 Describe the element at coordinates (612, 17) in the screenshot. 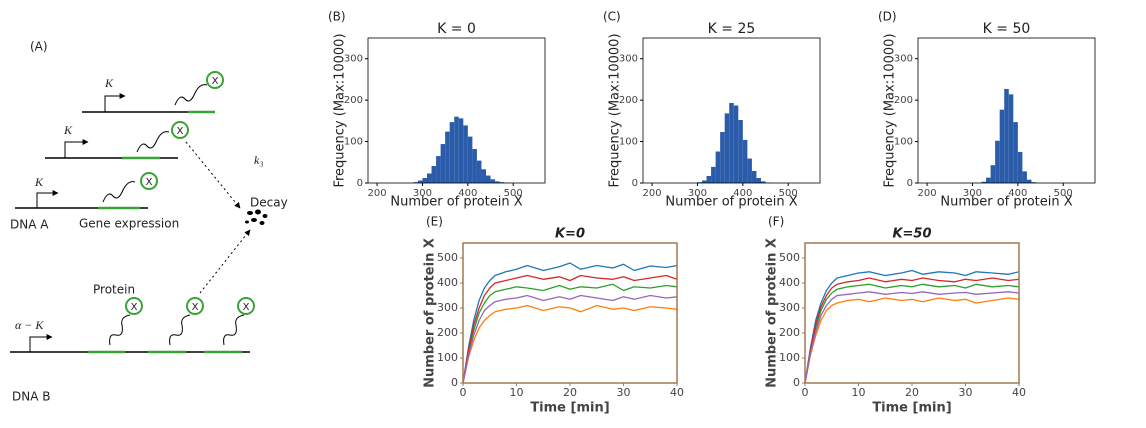

I see `panel-label: (C)` at that location.